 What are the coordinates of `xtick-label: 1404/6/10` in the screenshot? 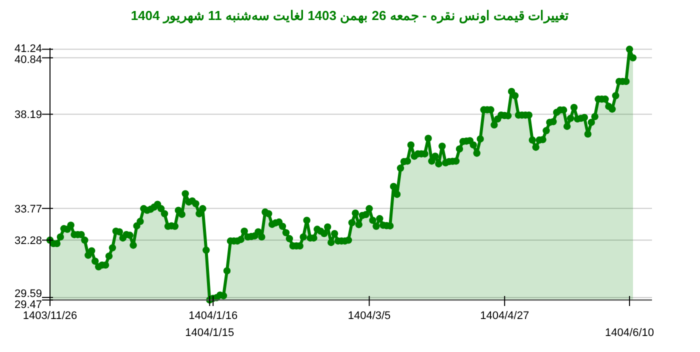 It's located at (629, 333).